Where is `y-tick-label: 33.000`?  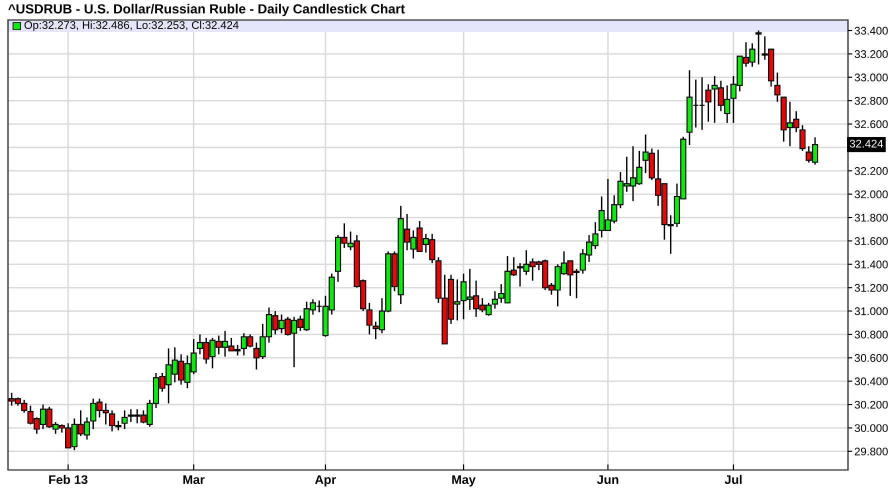
y-tick-label: 33.000 is located at coordinates (871, 78).